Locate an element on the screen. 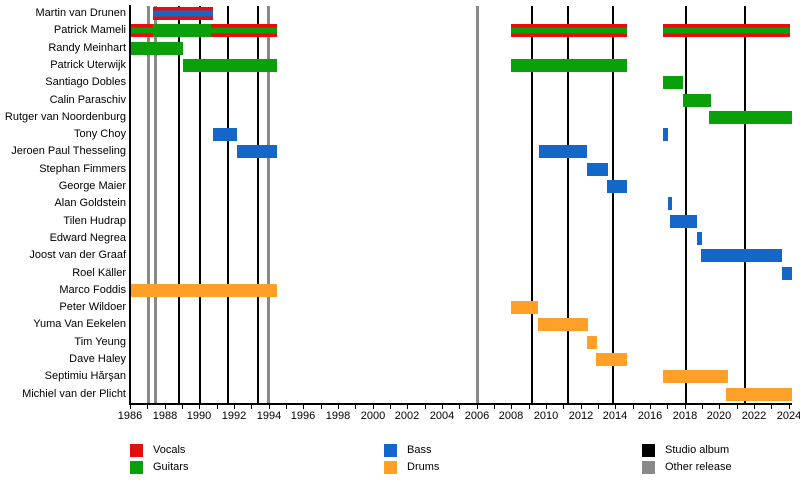 The height and width of the screenshot is (491, 800). member-label: Randy Meinhart is located at coordinates (87, 47).